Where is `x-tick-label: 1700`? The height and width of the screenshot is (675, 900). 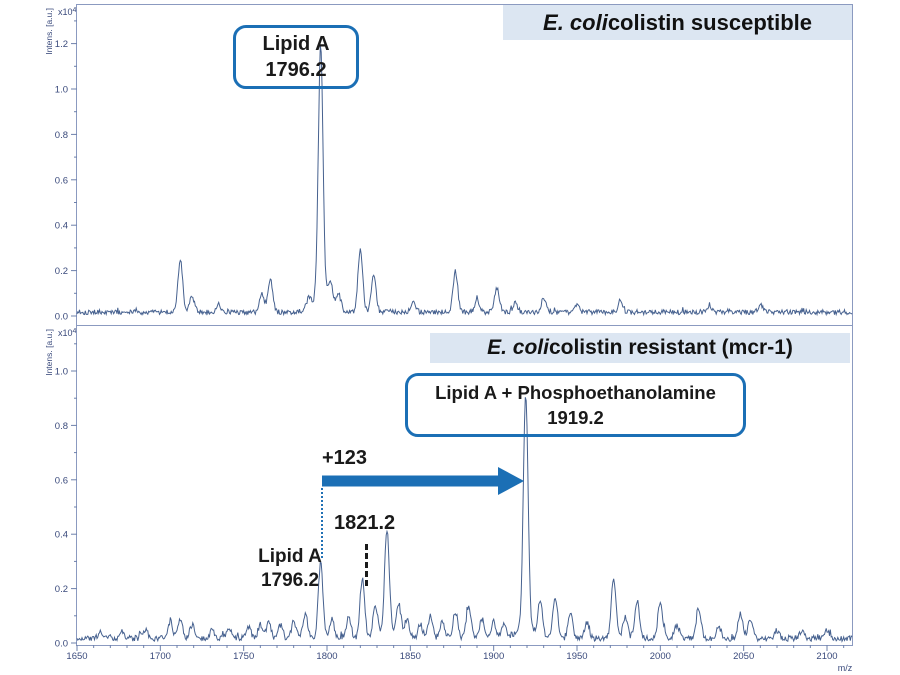
x-tick-label: 1700 is located at coordinates (160, 656).